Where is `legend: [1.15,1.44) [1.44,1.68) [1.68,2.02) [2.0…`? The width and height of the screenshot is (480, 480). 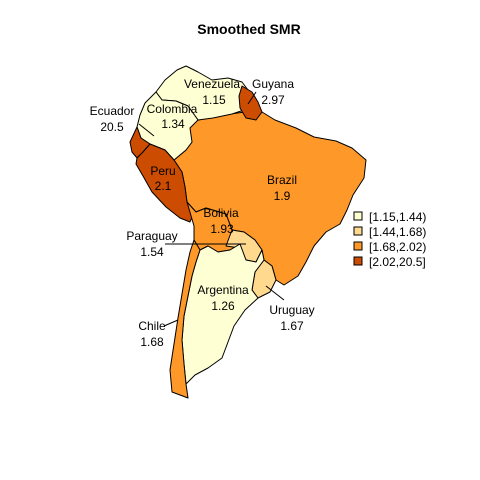 legend: [1.15,1.44) [1.44,1.68) [1.68,2.02) [2.0… is located at coordinates (389, 239).